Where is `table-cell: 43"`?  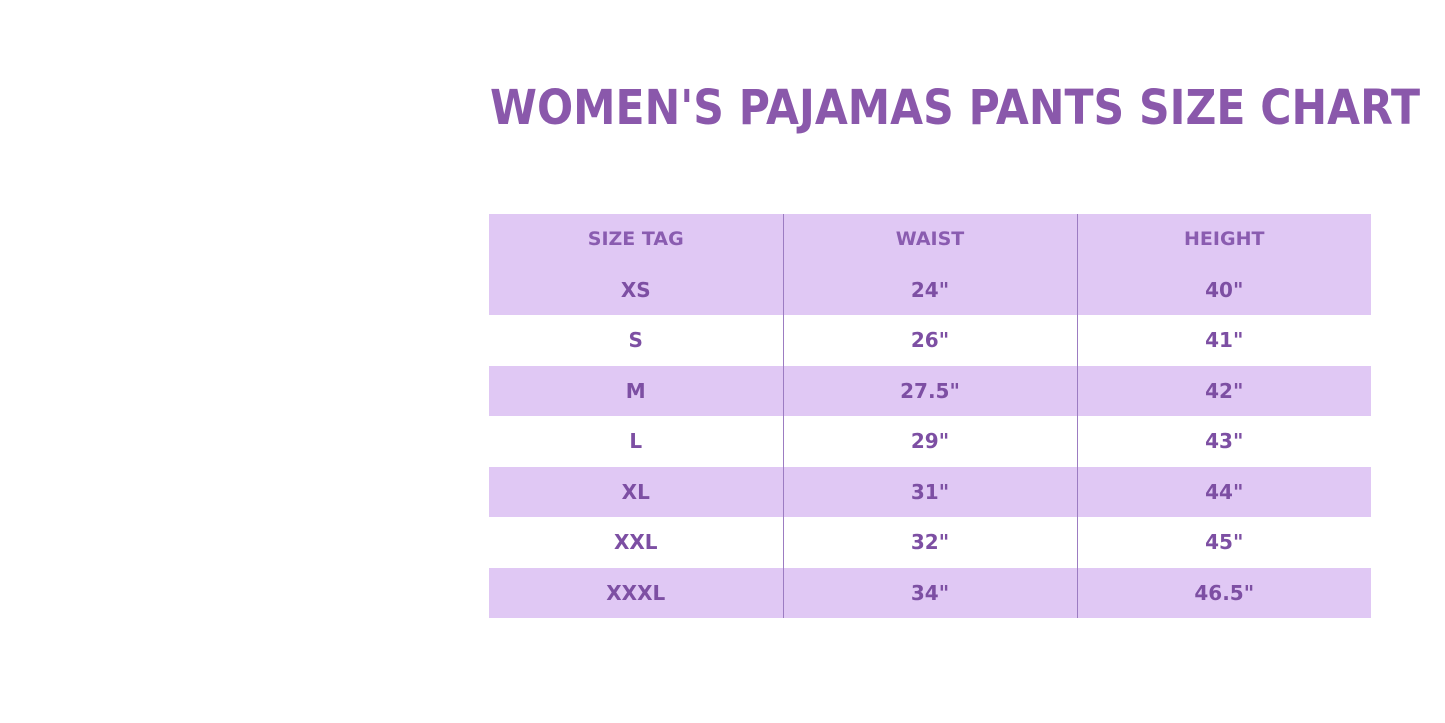 table-cell: 43" is located at coordinates (1223, 441).